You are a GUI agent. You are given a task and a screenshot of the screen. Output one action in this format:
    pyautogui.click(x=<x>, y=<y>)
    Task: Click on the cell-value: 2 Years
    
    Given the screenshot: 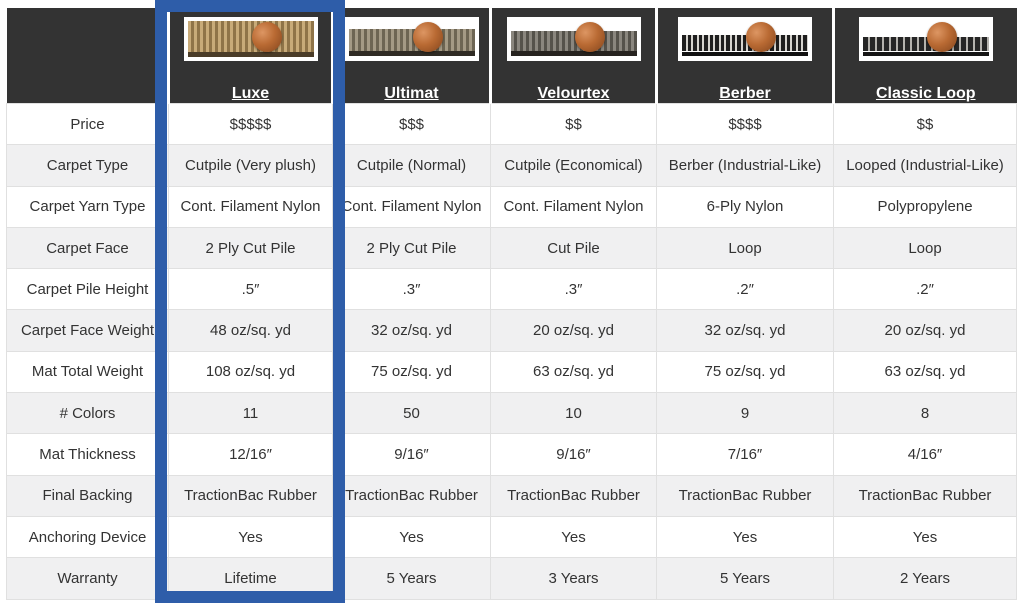 What is the action you would take?
    pyautogui.click(x=925, y=578)
    